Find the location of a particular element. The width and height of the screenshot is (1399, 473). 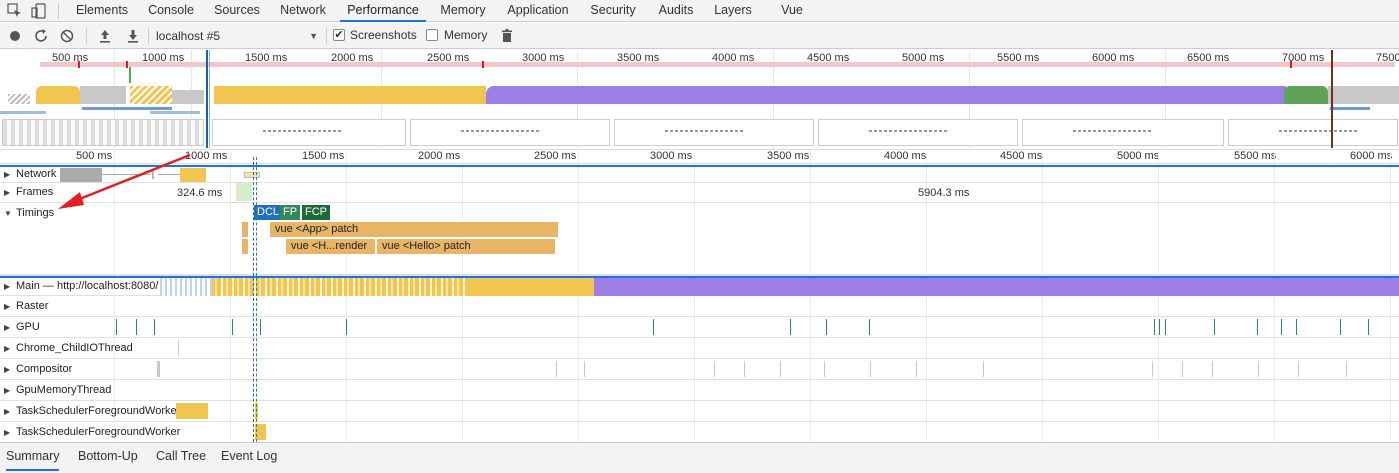

download-icon is located at coordinates (133, 36).